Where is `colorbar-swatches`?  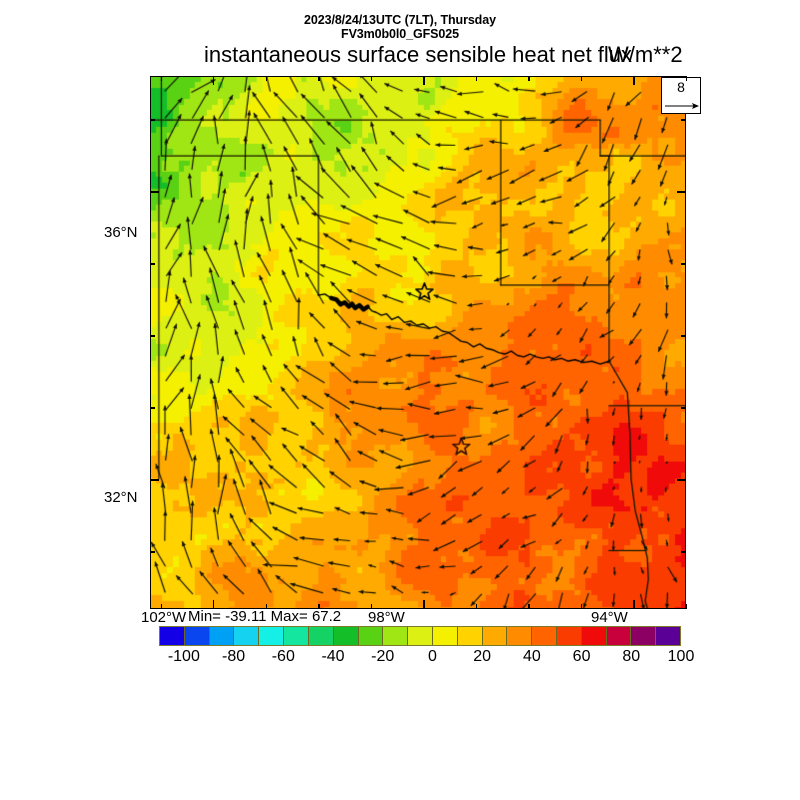 colorbar-swatches is located at coordinates (420, 636).